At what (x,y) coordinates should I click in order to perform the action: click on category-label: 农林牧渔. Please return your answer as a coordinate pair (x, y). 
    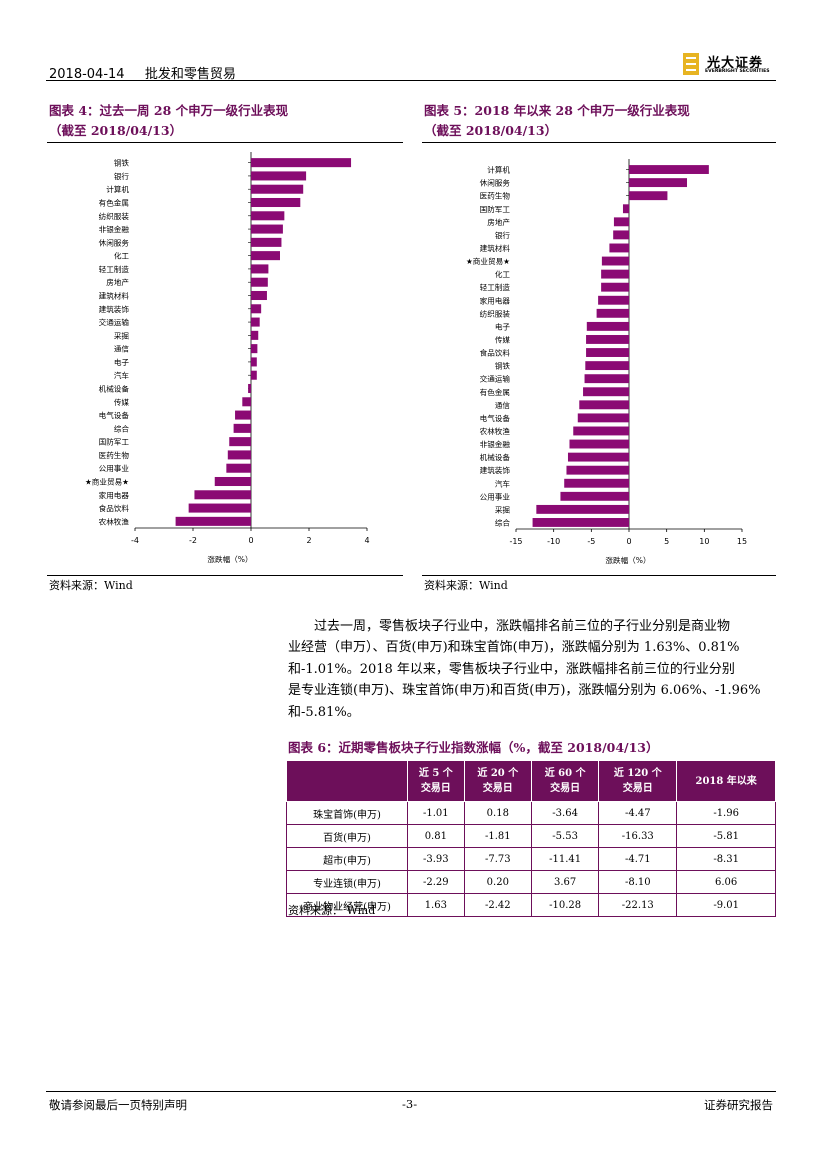
    Looking at the image, I should click on (114, 521).